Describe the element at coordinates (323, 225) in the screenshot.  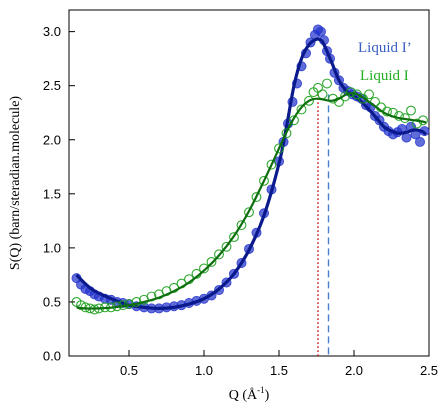
I see `reference-lines` at that location.